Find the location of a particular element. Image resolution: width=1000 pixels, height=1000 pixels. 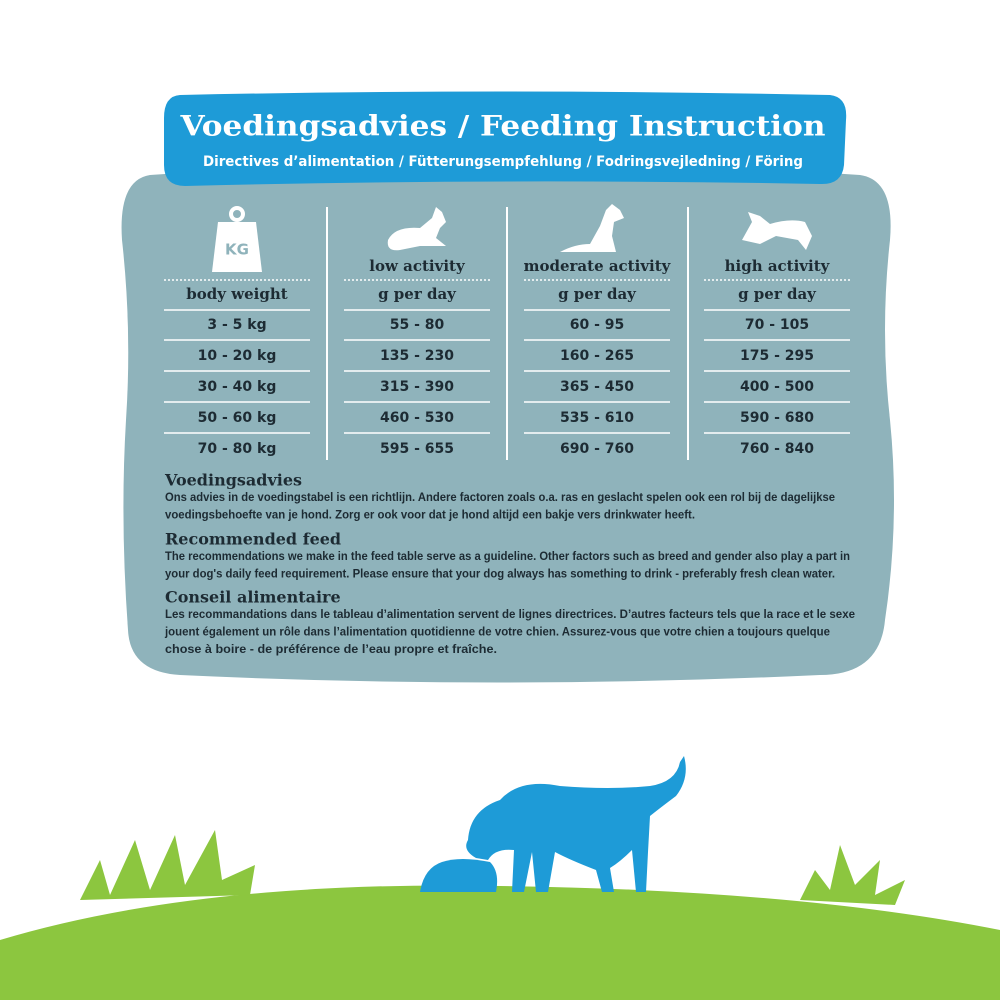

activity-icons is located at coordinates (599, 228).